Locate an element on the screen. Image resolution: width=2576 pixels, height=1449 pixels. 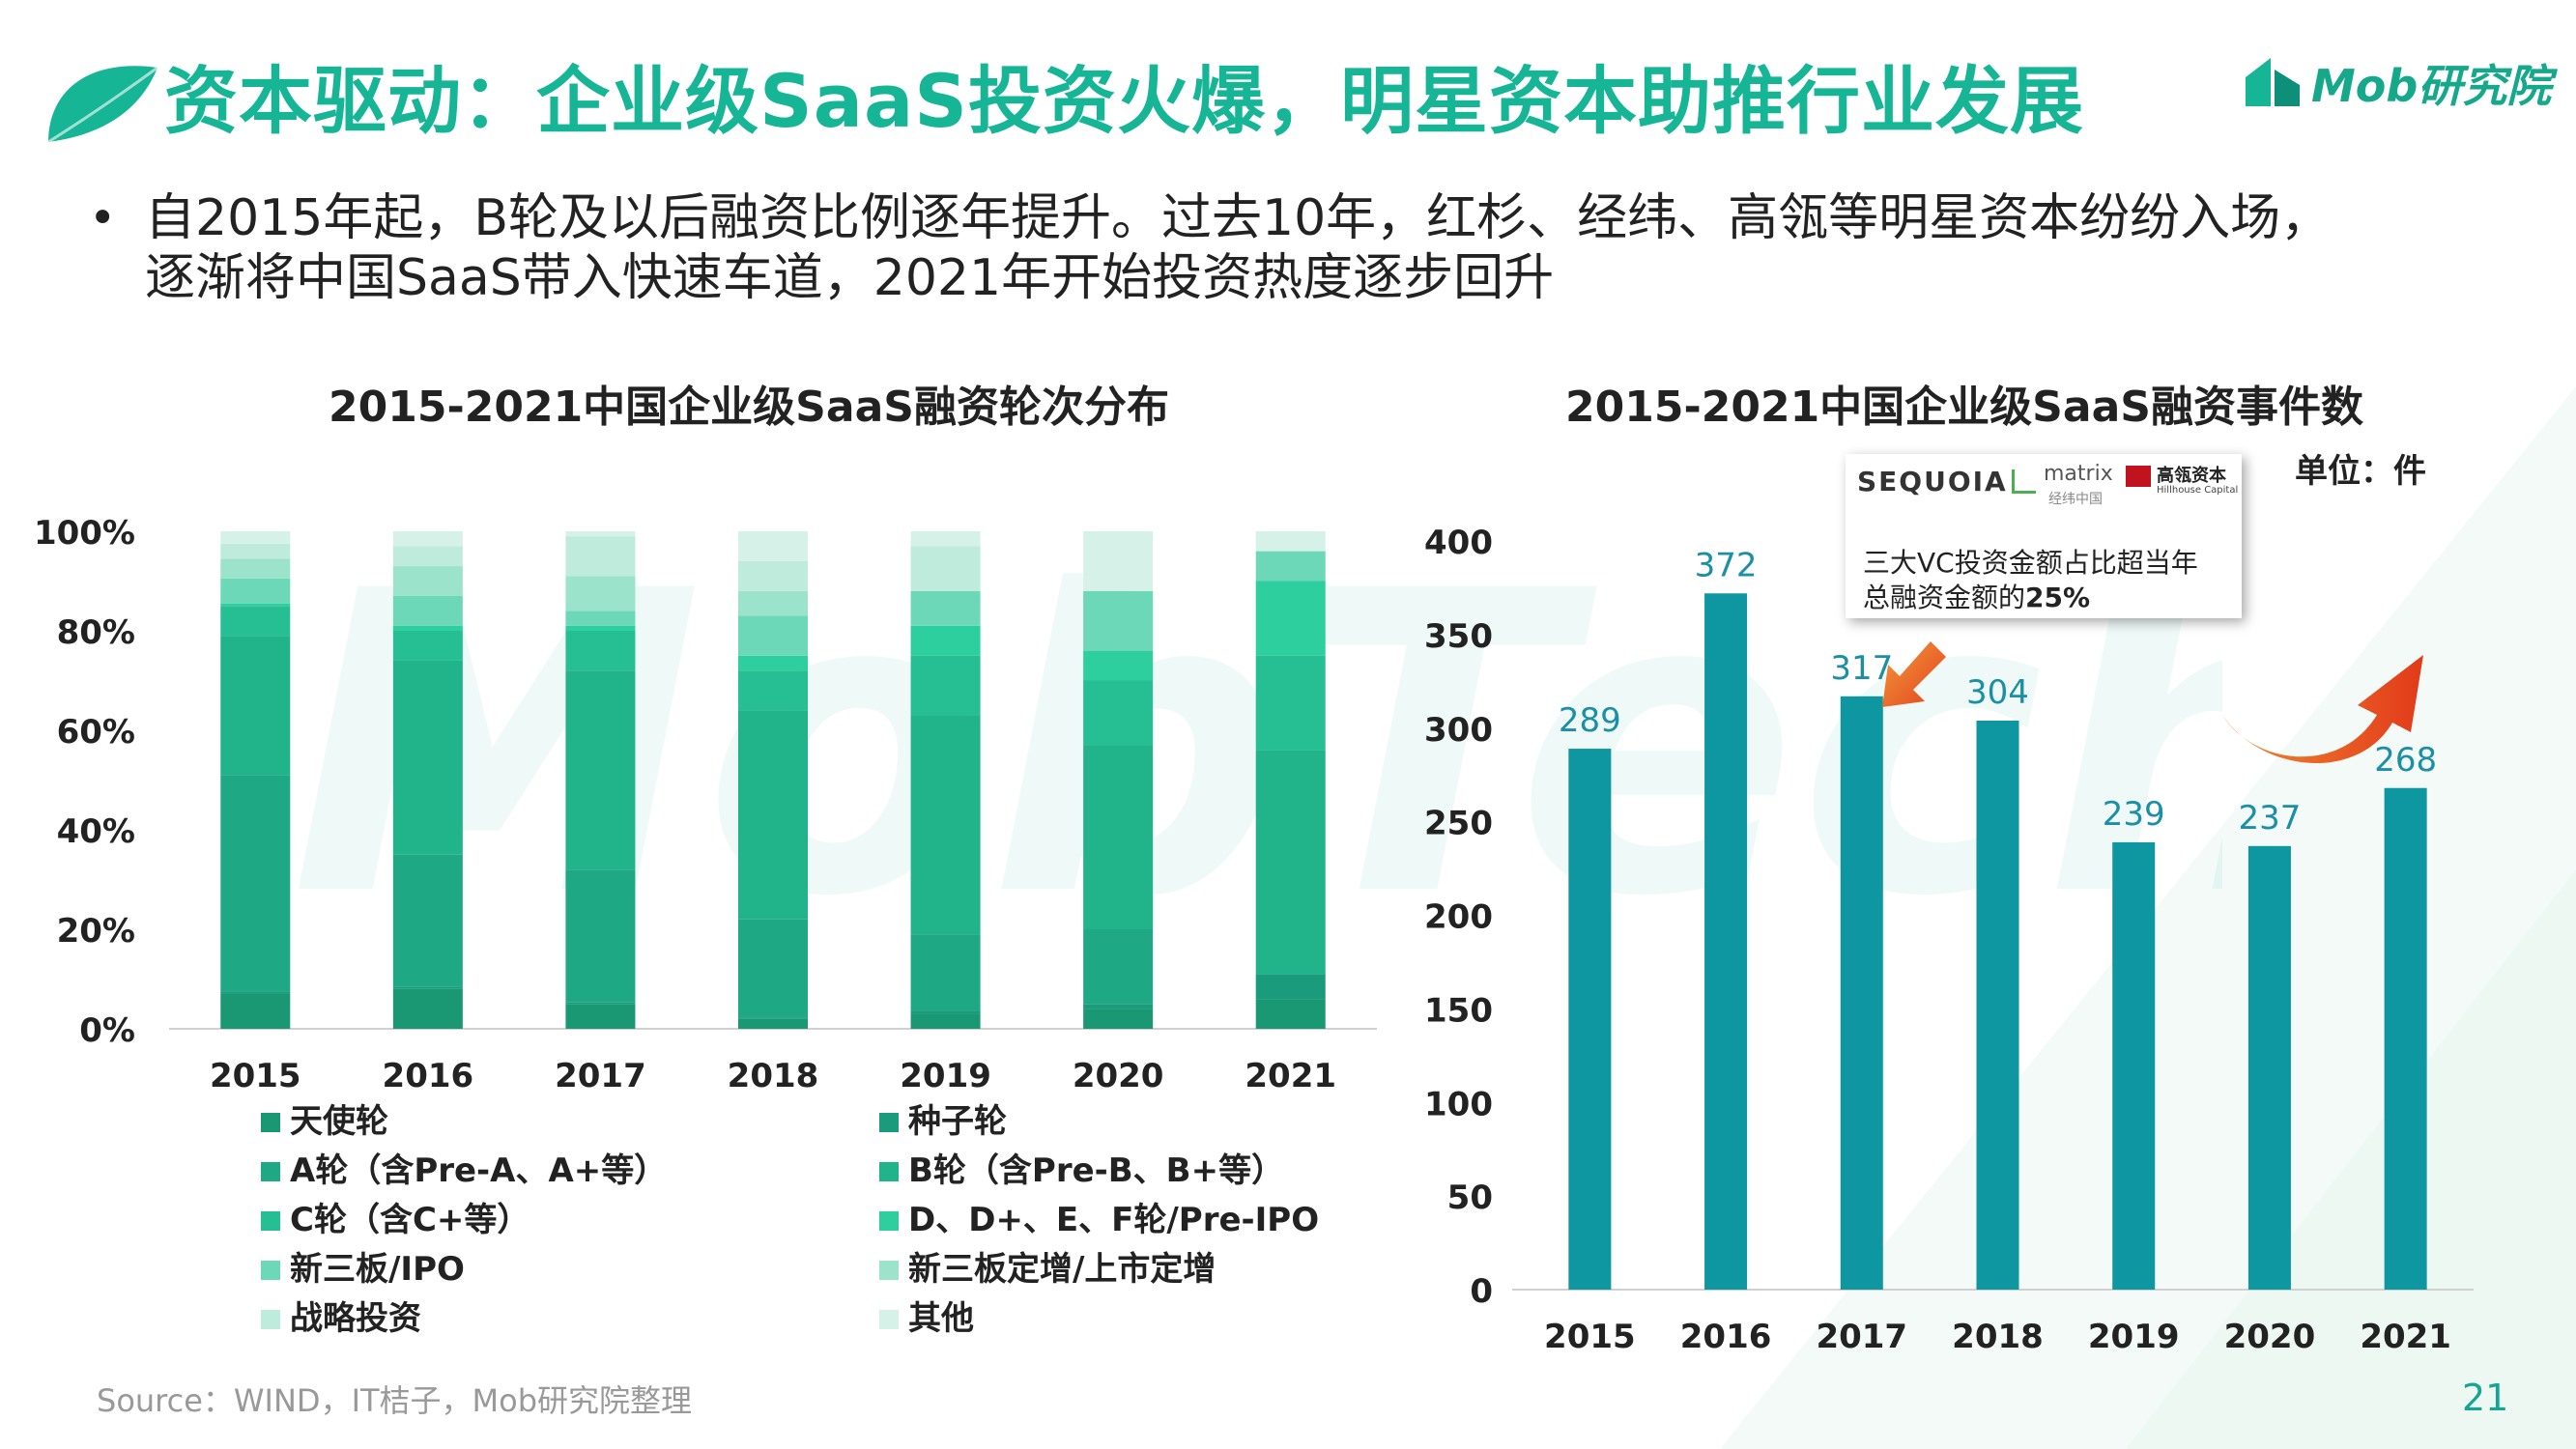
legend-label: D、D+、E、F轮/Pre-IPO is located at coordinates (1114, 1220).